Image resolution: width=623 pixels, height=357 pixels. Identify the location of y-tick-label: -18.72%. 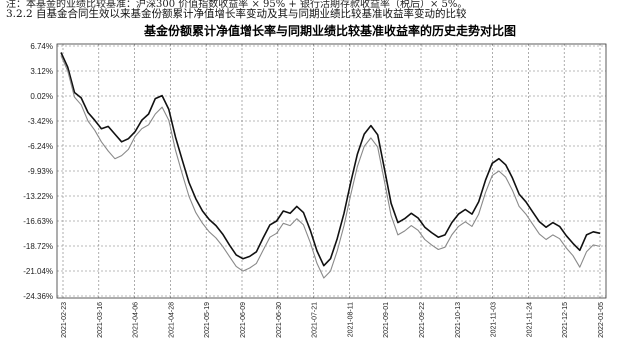
(38, 246).